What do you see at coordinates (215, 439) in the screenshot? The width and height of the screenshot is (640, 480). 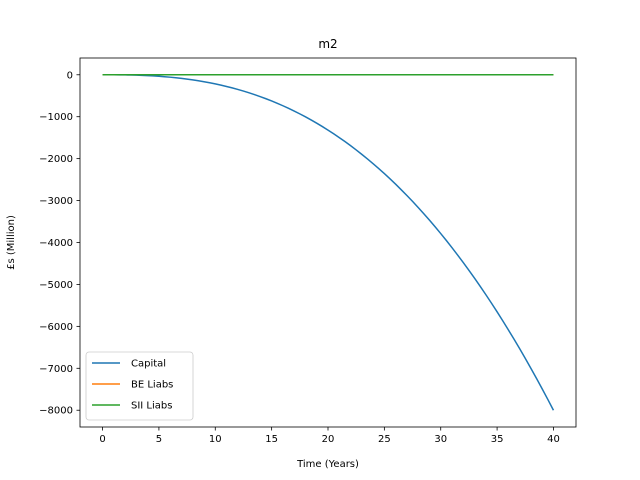 I see `x-tick-label: 10` at bounding box center [215, 439].